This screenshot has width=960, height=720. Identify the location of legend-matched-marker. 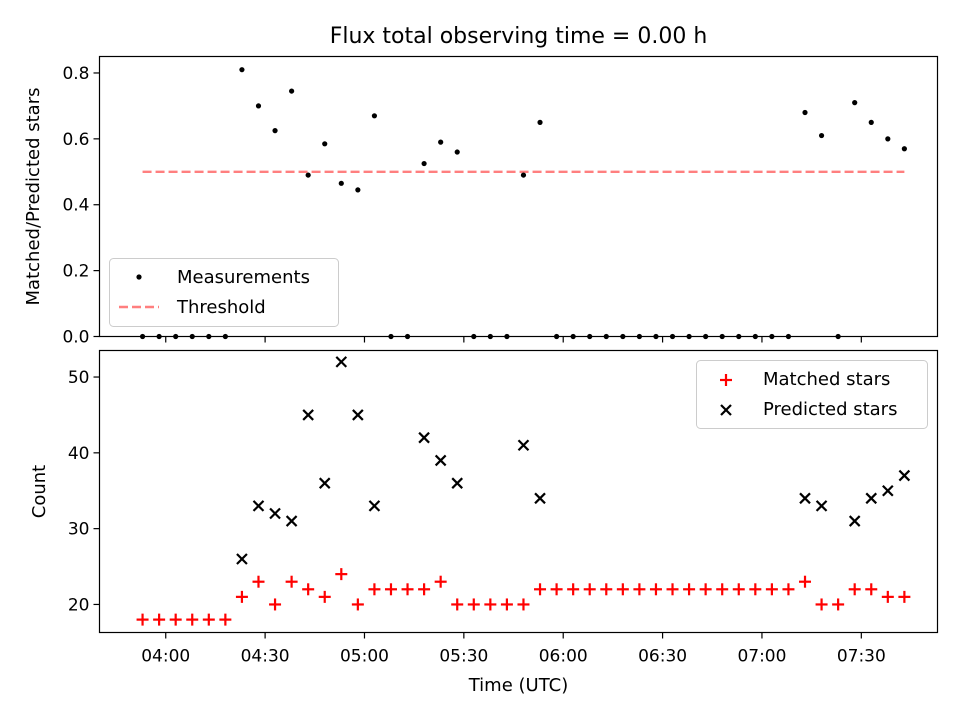
(726, 380).